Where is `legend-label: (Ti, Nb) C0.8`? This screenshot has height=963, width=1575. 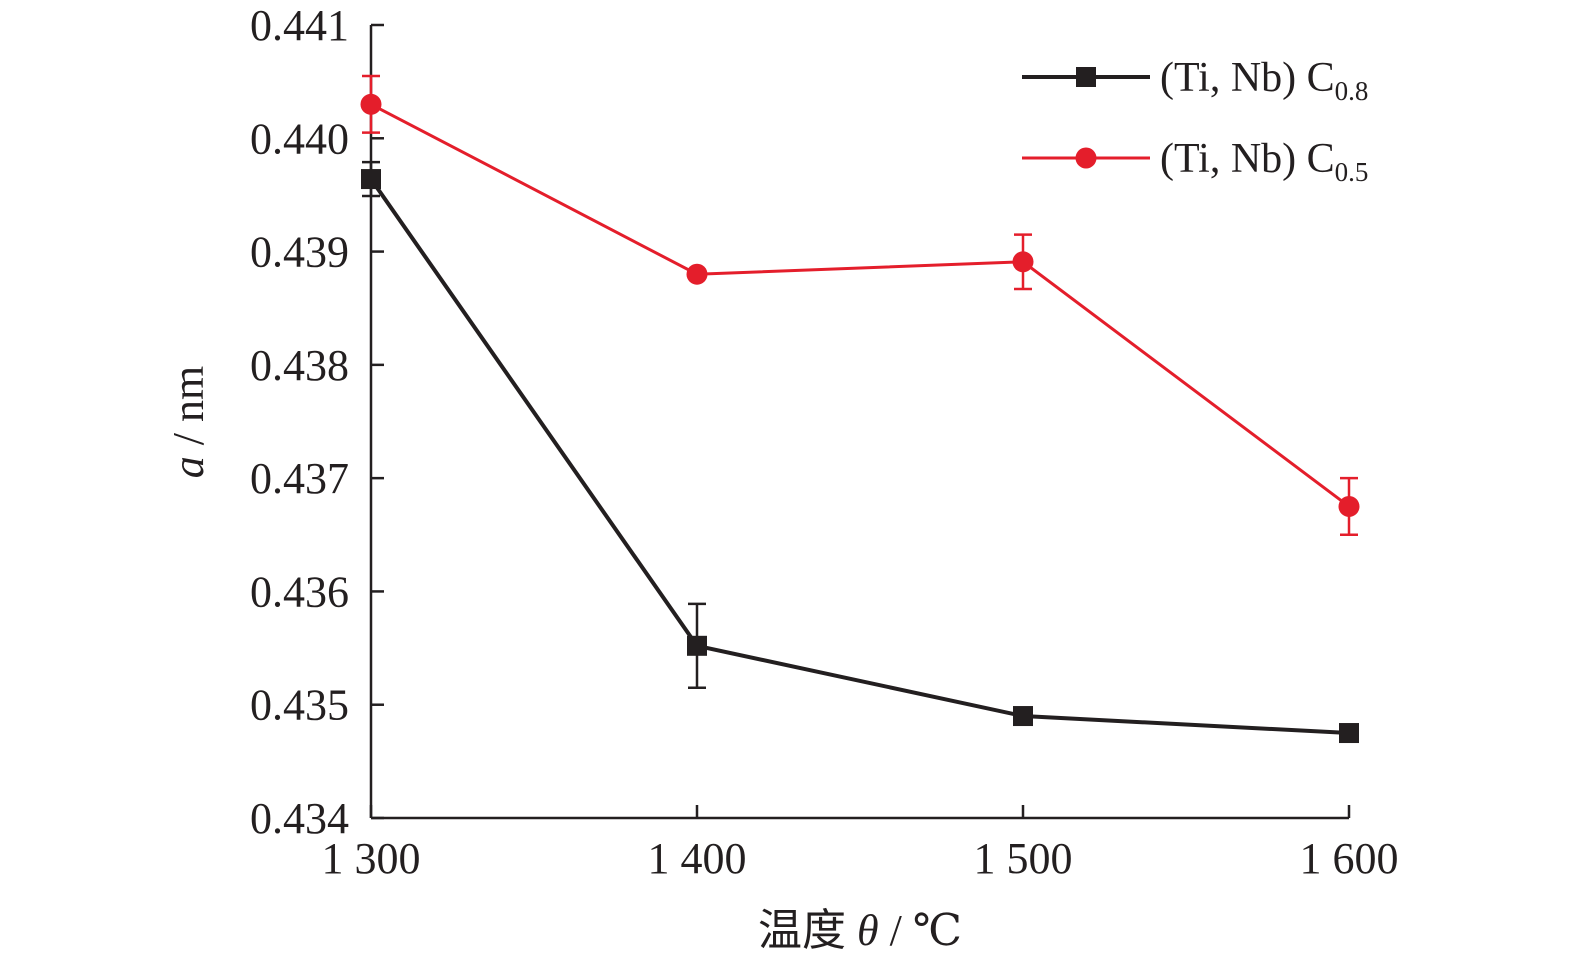 legend-label: (Ti, Nb) C0.8 is located at coordinates (1264, 80).